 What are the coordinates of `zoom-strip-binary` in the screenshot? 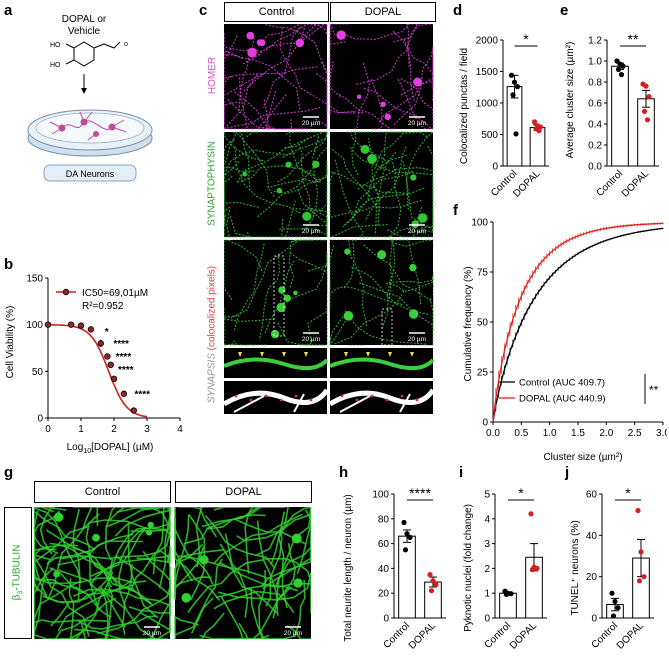 It's located at (381, 397).